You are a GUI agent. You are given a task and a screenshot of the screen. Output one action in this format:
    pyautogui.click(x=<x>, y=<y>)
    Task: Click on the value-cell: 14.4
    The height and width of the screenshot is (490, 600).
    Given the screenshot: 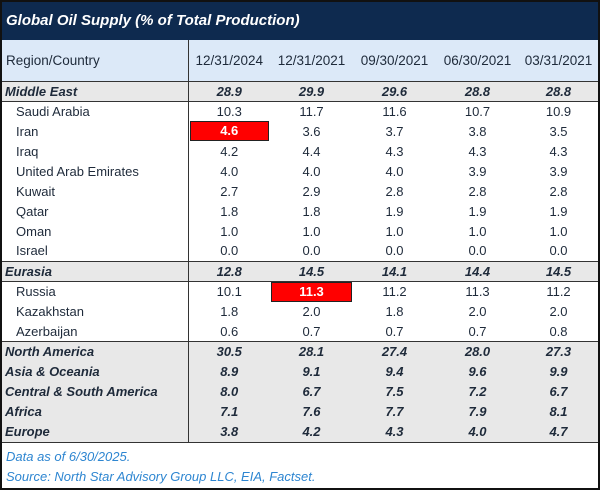 What is the action you would take?
    pyautogui.click(x=477, y=271)
    